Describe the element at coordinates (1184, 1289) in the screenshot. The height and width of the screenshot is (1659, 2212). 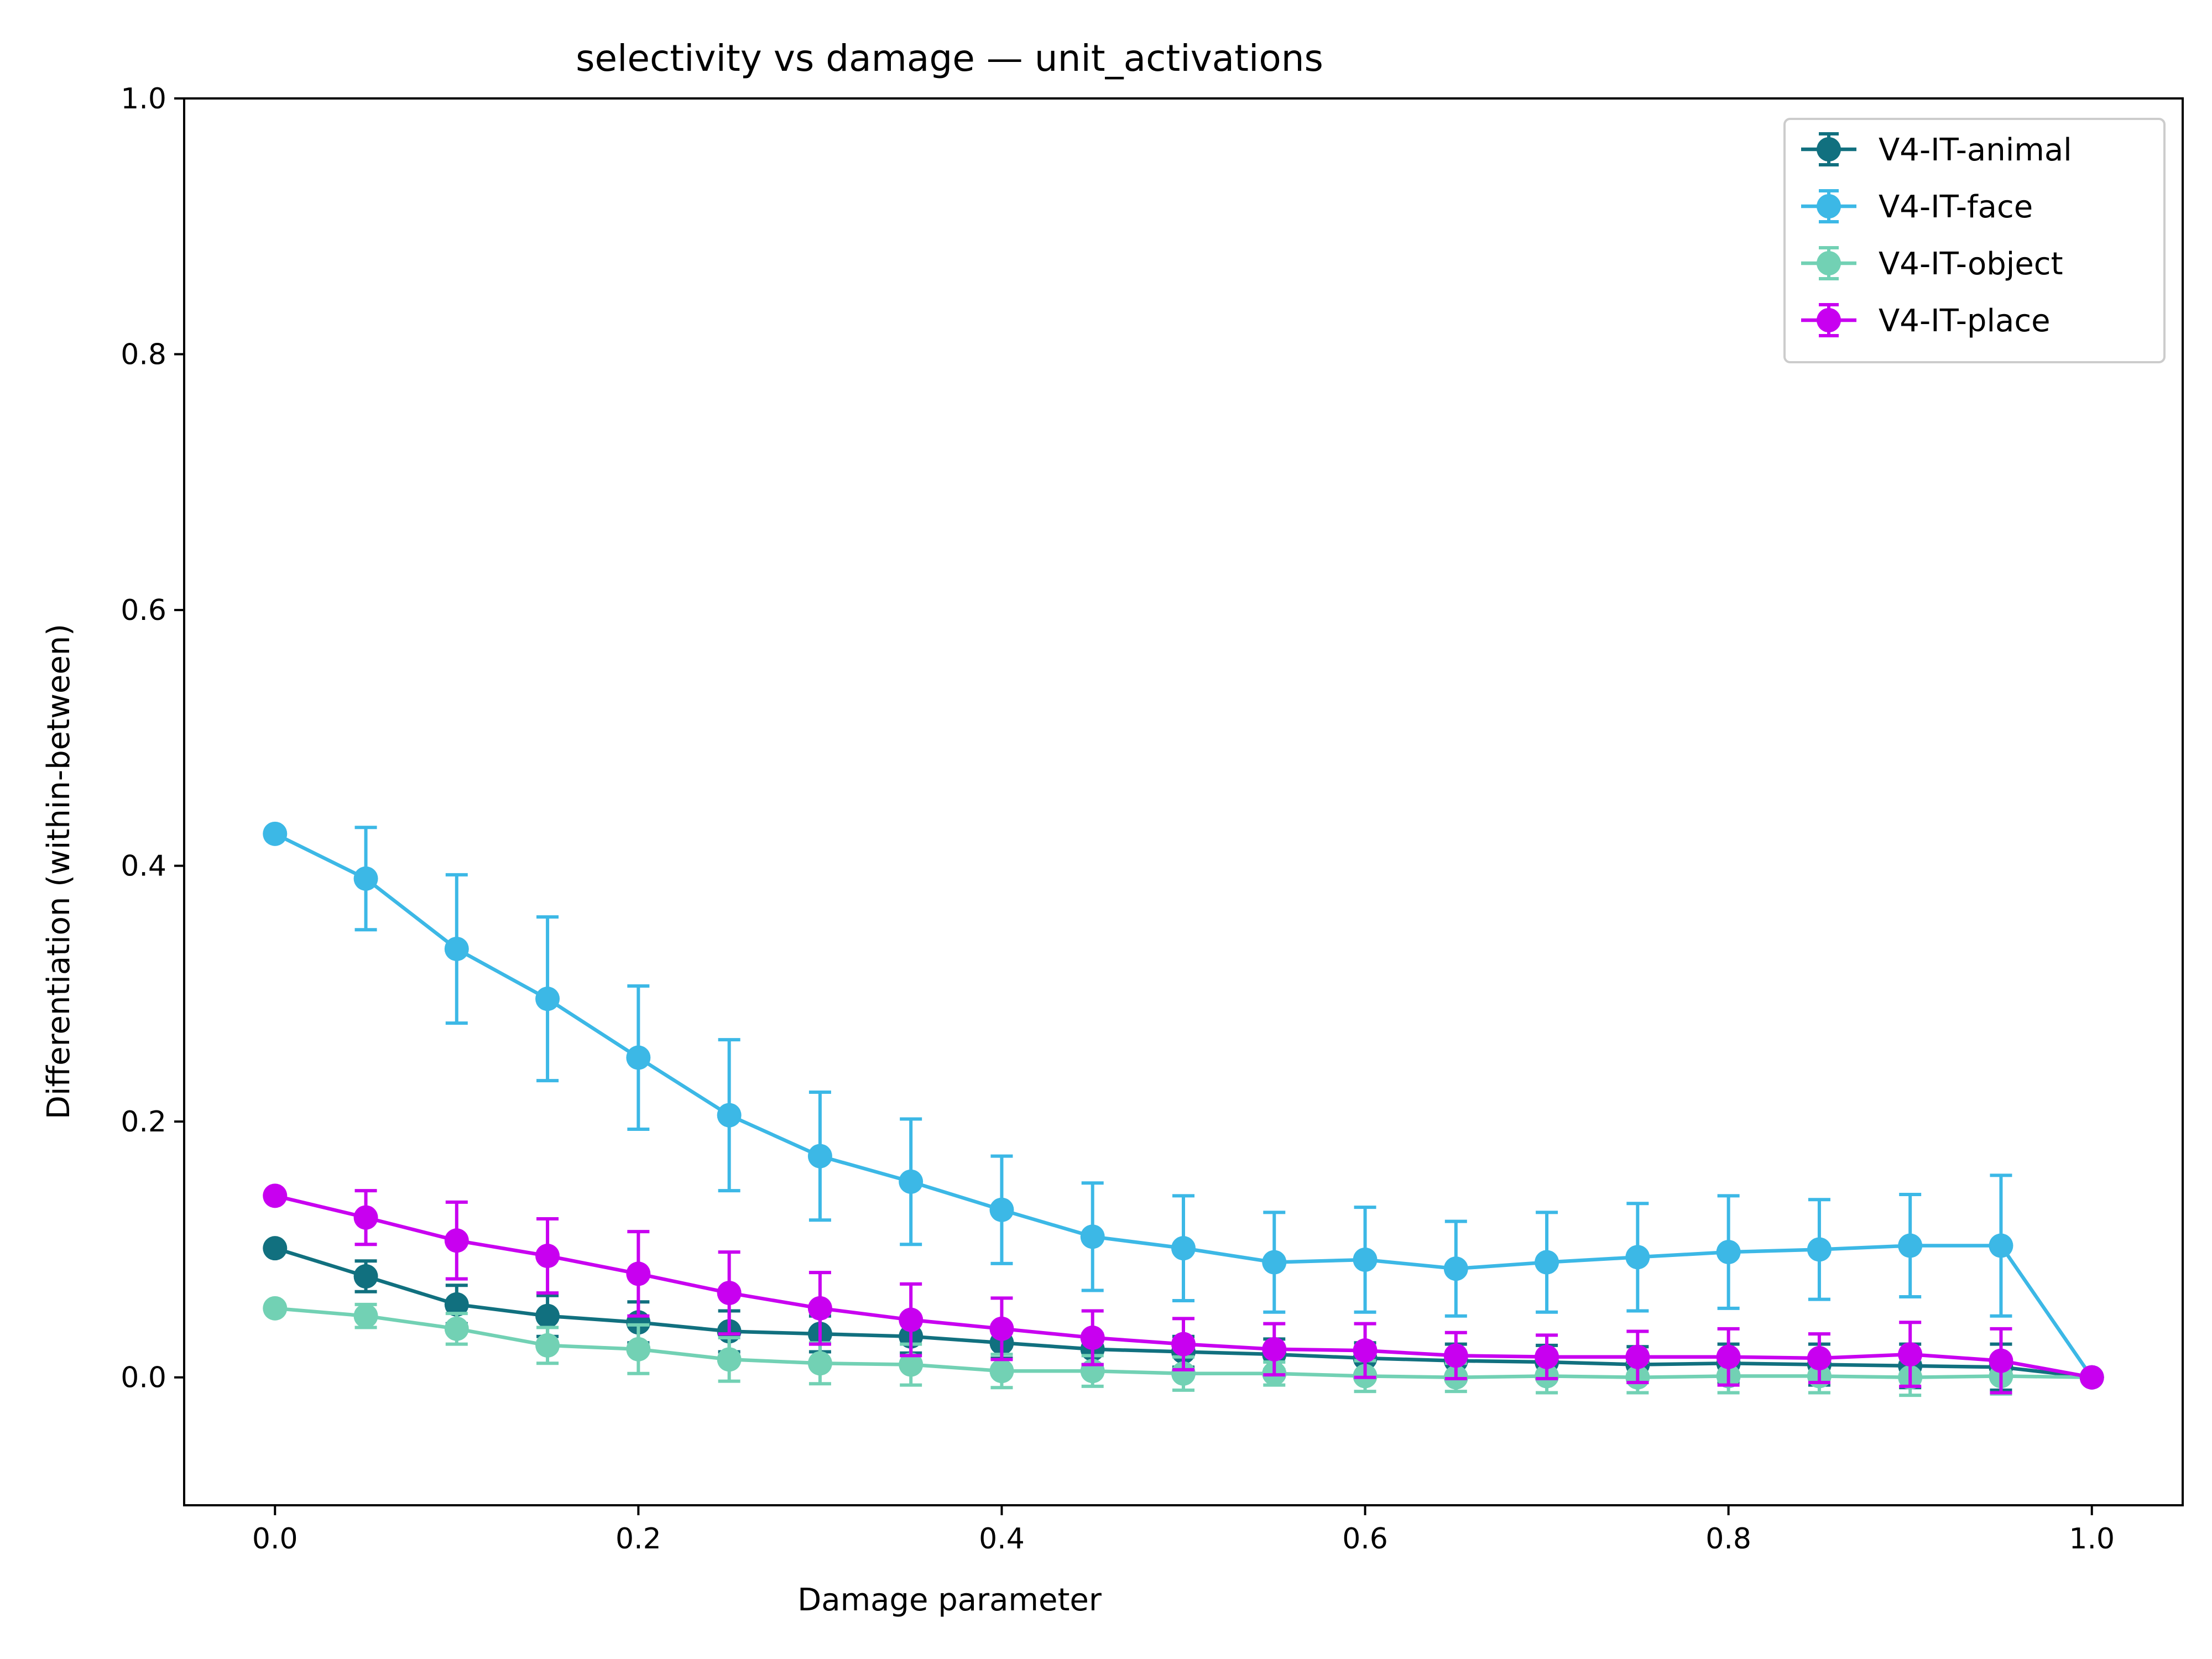
I see `series-V4-IT-place` at that location.